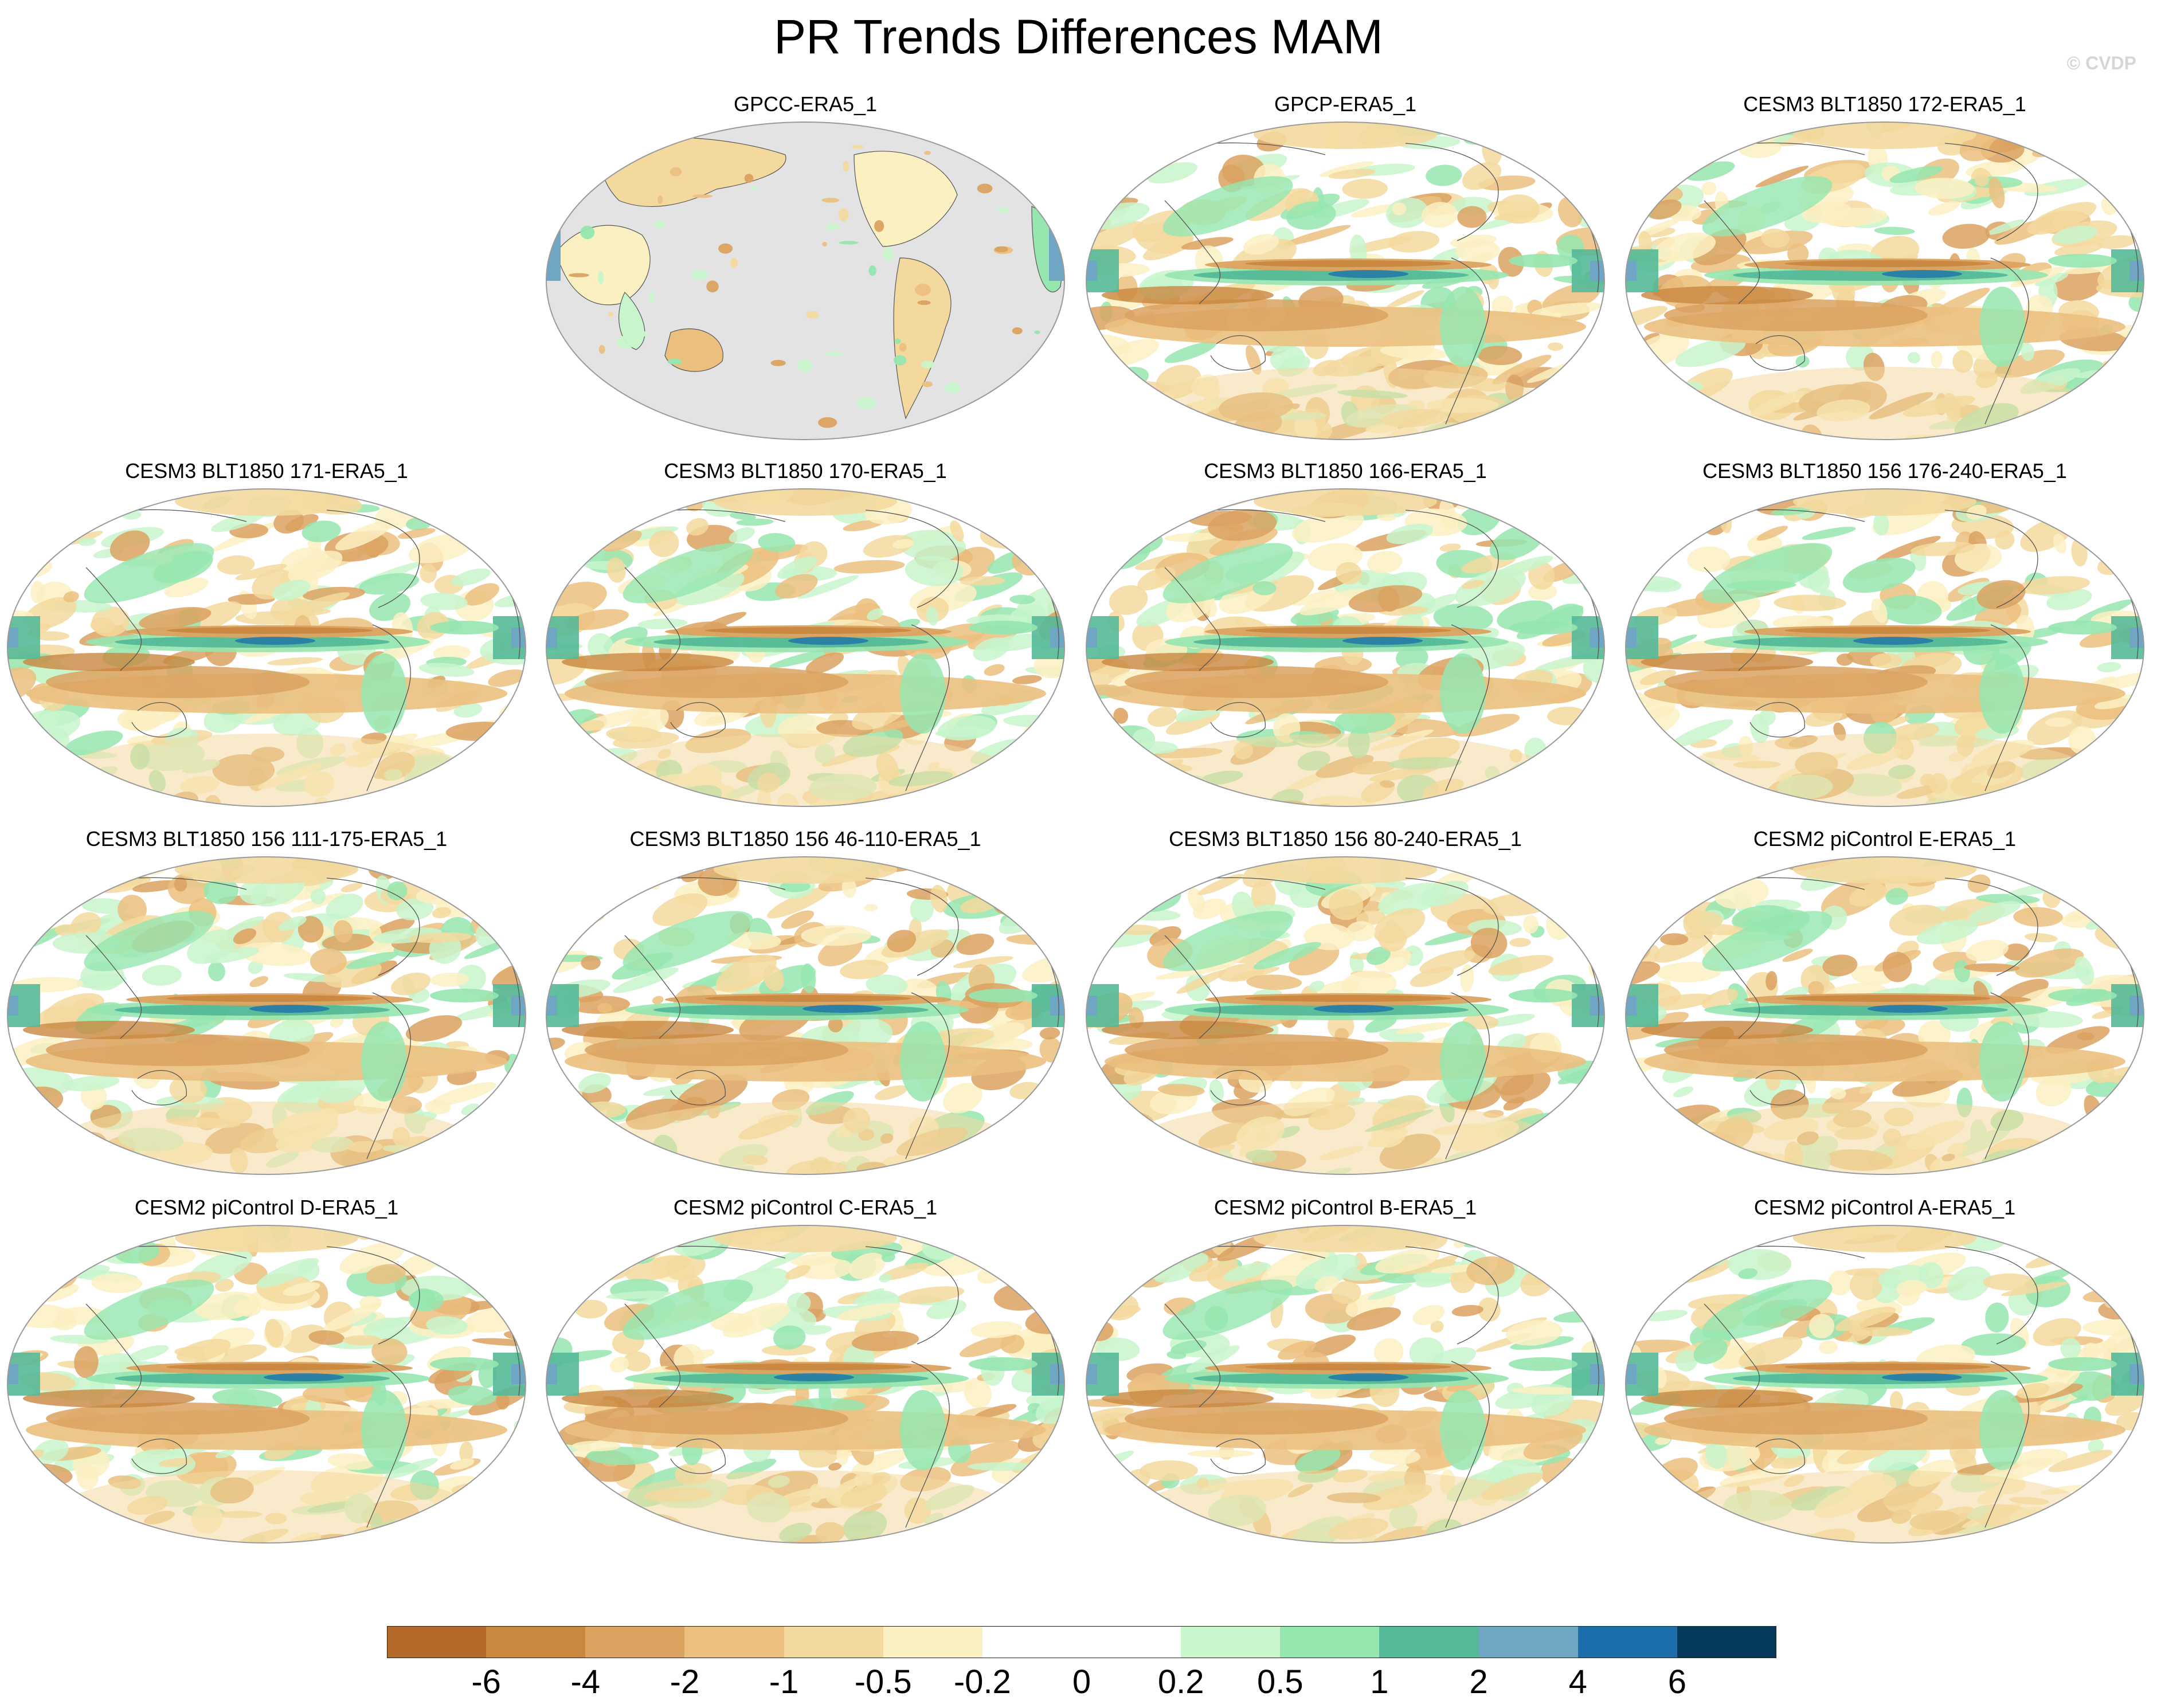 This screenshot has height=1708, width=2157. Describe the element at coordinates (1884, 104) in the screenshot. I see `panel-title: CESM3 BLT1850 172-ERA5_1` at that location.